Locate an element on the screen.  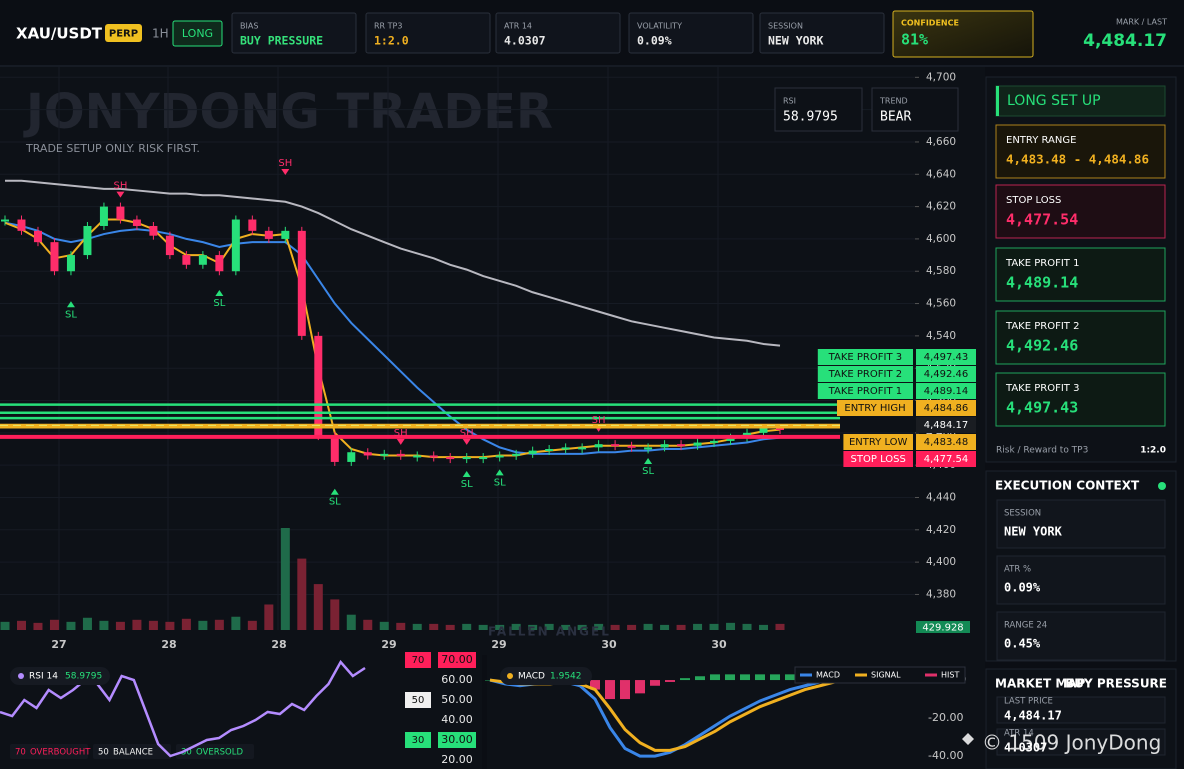
level-name: ENTRY HIGH is located at coordinates (874, 408).